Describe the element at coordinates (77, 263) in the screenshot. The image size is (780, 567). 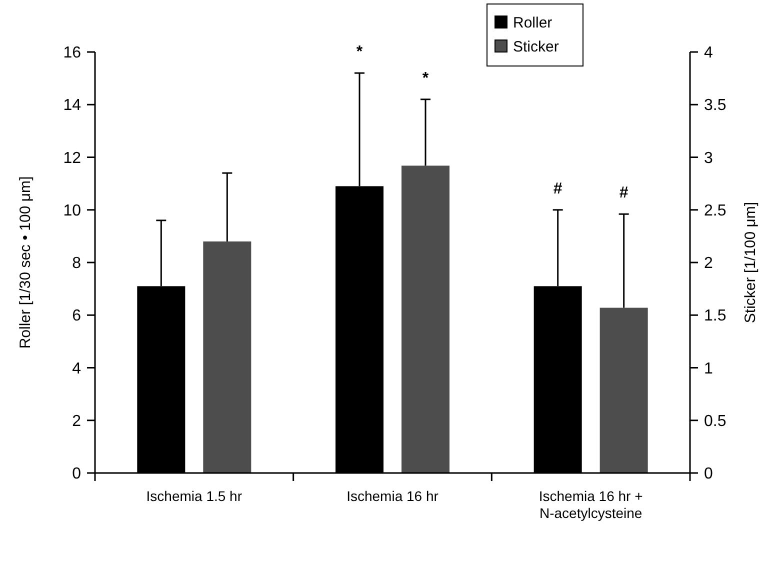
I see `y-tick-label: 8` at that location.